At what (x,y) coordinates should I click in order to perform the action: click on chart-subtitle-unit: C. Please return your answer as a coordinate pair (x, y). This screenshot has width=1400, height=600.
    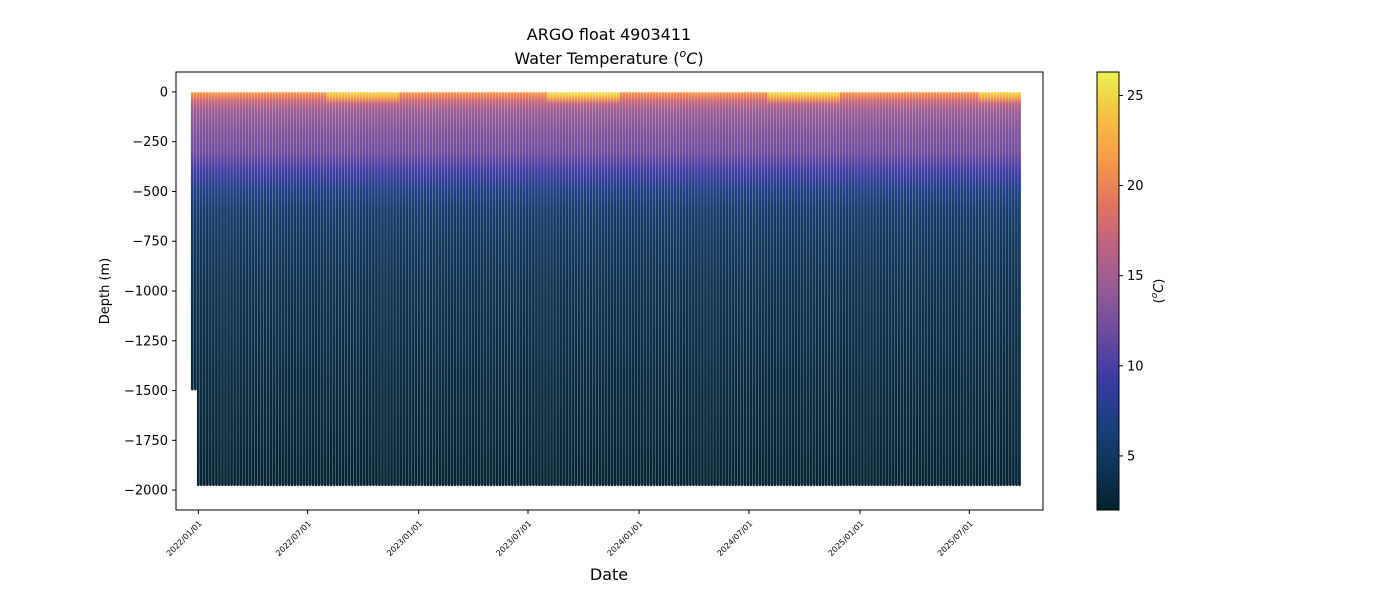
    Looking at the image, I should click on (692, 58).